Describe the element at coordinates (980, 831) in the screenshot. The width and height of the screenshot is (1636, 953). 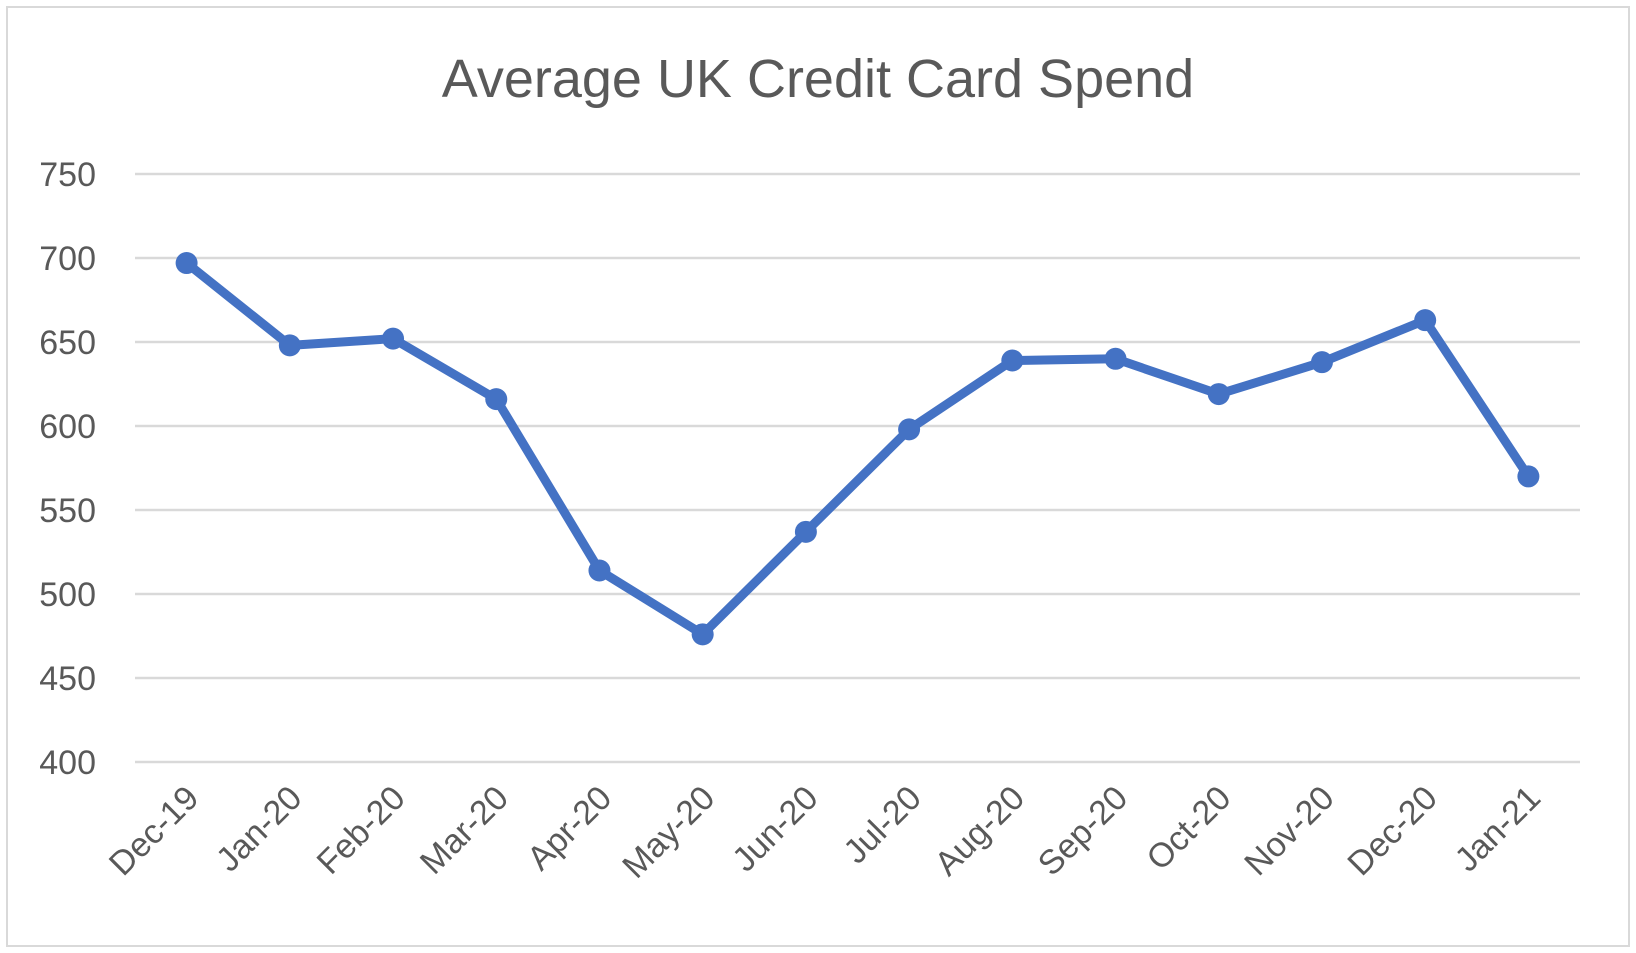
I see `x-tick-label: Aug-20` at that location.